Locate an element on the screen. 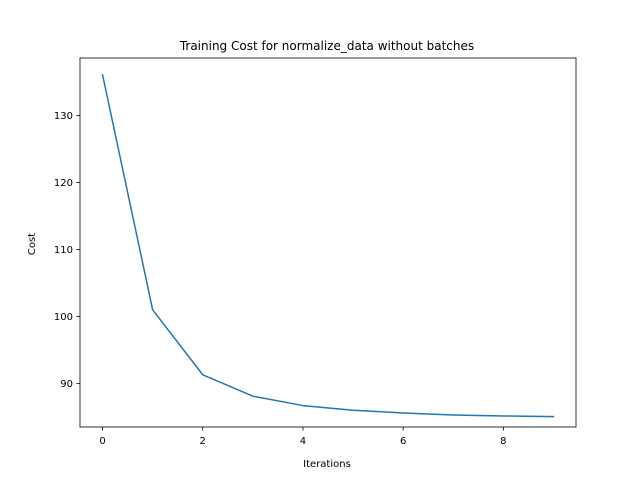 This screenshot has height=484, width=640. x-tick-label: 0 is located at coordinates (102, 441).